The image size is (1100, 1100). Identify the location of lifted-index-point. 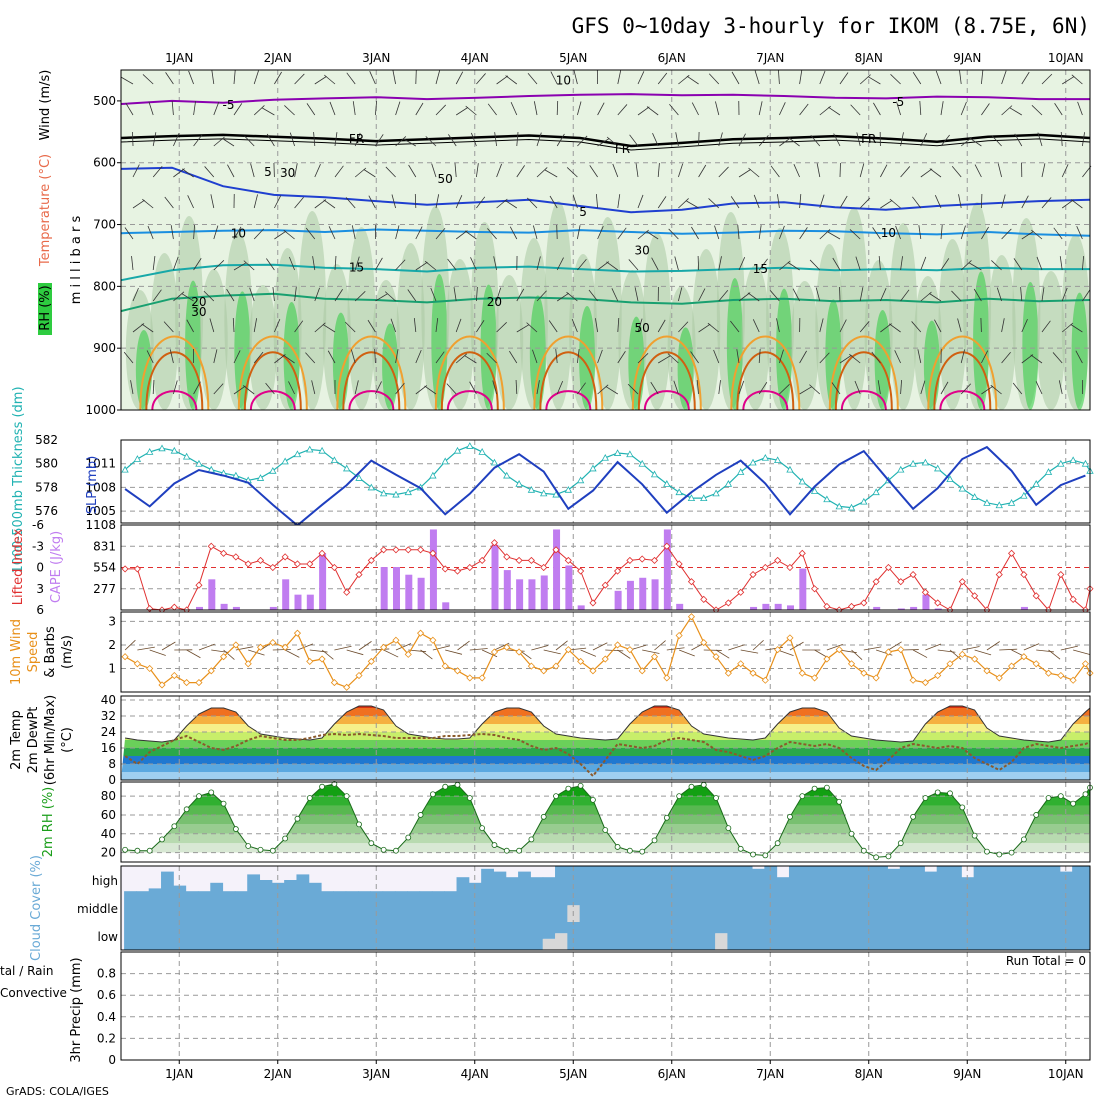
(679, 564).